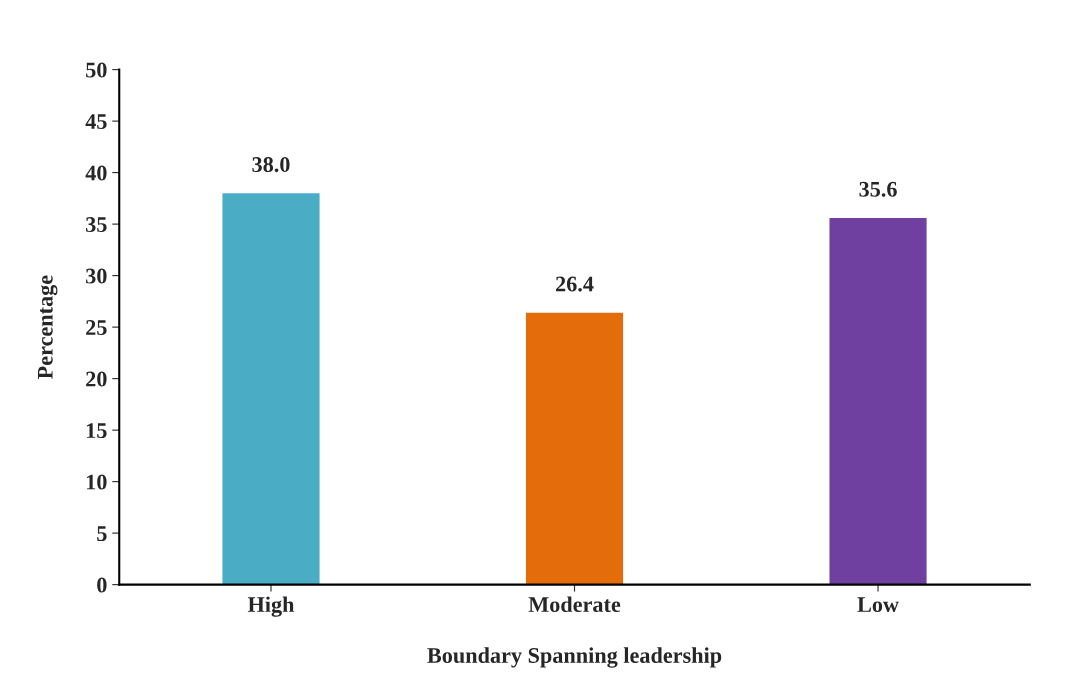  I want to click on y-tick-label: 15, so click(96, 431).